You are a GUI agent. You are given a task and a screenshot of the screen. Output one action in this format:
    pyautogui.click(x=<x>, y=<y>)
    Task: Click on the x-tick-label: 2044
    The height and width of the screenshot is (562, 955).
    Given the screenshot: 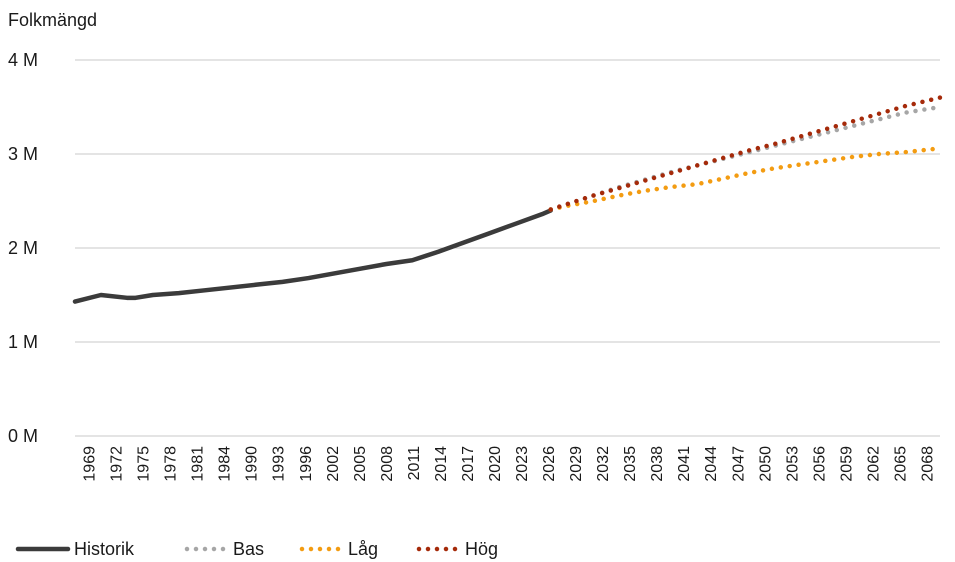 What is the action you would take?
    pyautogui.click(x=711, y=464)
    